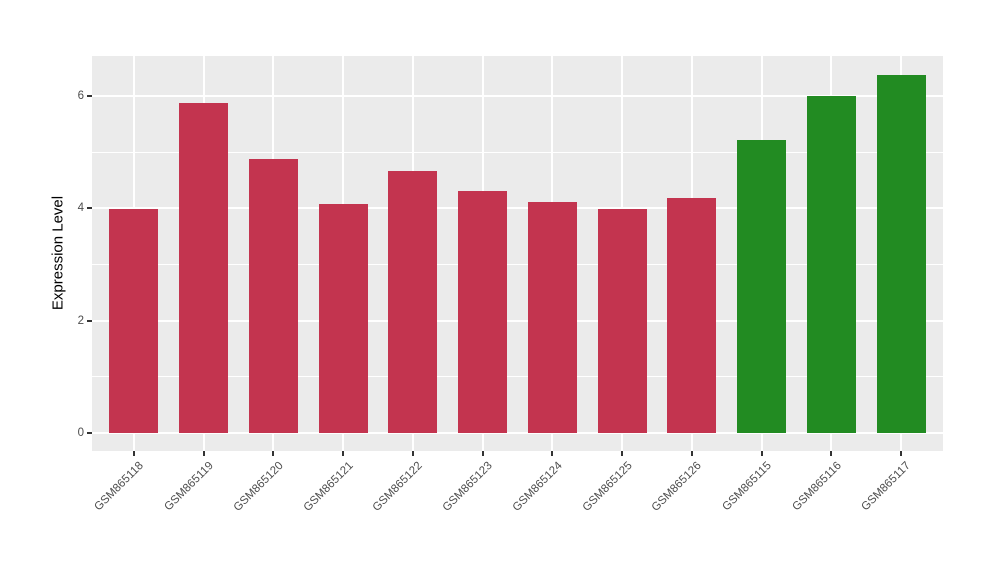 This screenshot has height=580, width=1000. I want to click on x-tick-label: GSM865120, so click(258, 486).